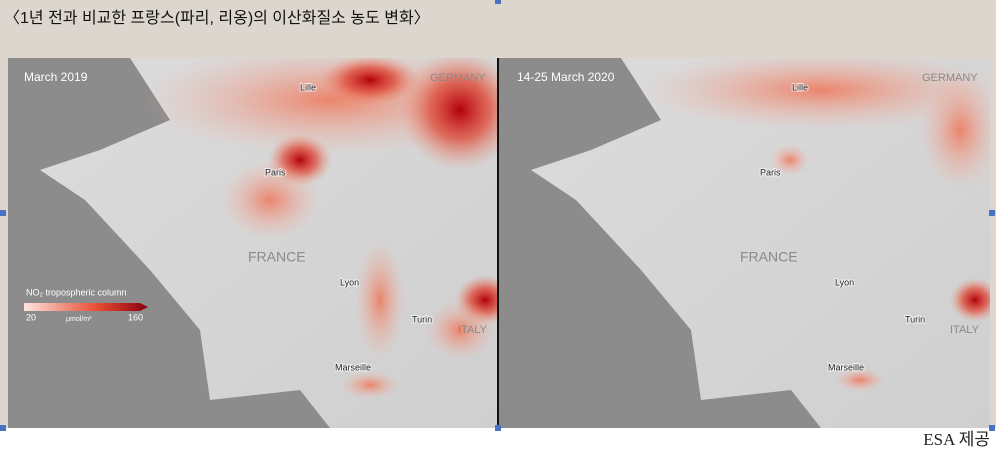 Image resolution: width=996 pixels, height=466 pixels. Describe the element at coordinates (56, 77) in the screenshot. I see `map-date: March 2019` at that location.